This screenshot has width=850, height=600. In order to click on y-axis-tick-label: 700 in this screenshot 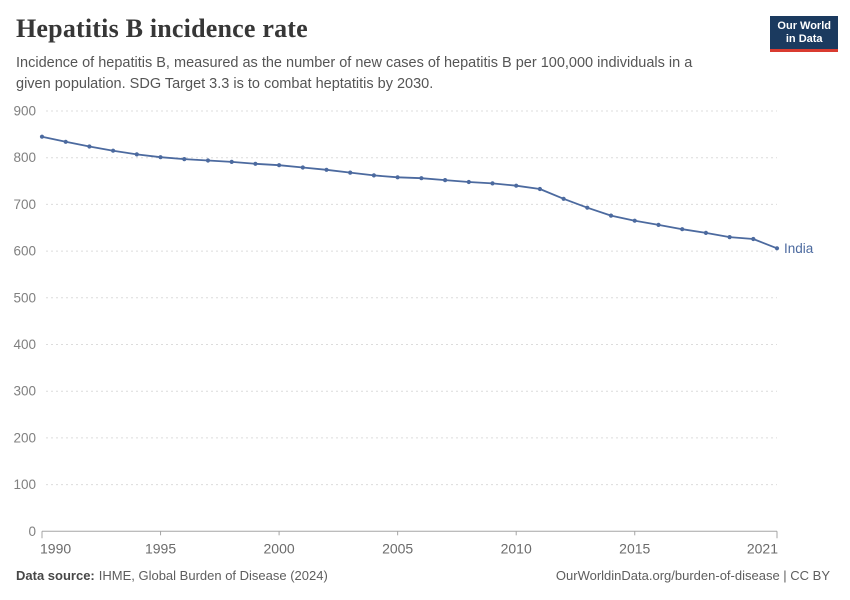, I will do `click(24, 204)`.